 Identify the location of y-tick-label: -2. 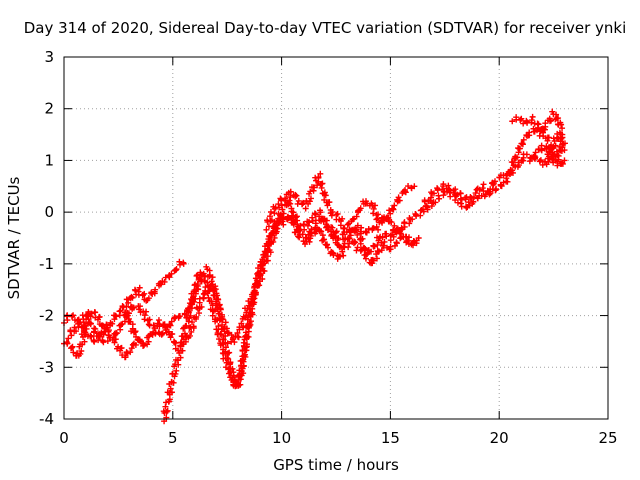
(46, 316).